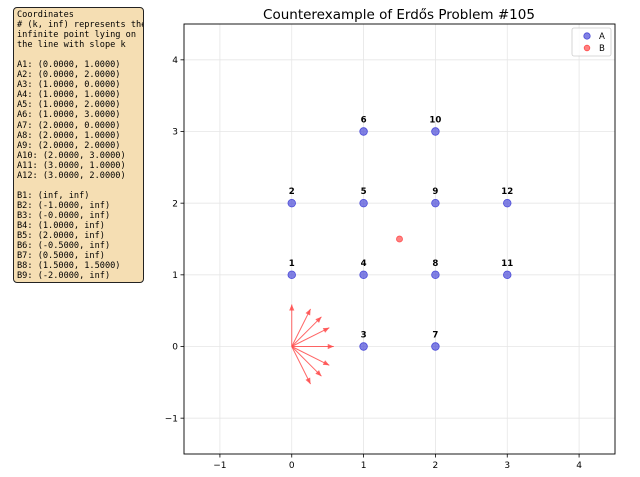 The image size is (640, 477). What do you see at coordinates (175, 61) in the screenshot?
I see `y-tick-label: 4` at bounding box center [175, 61].